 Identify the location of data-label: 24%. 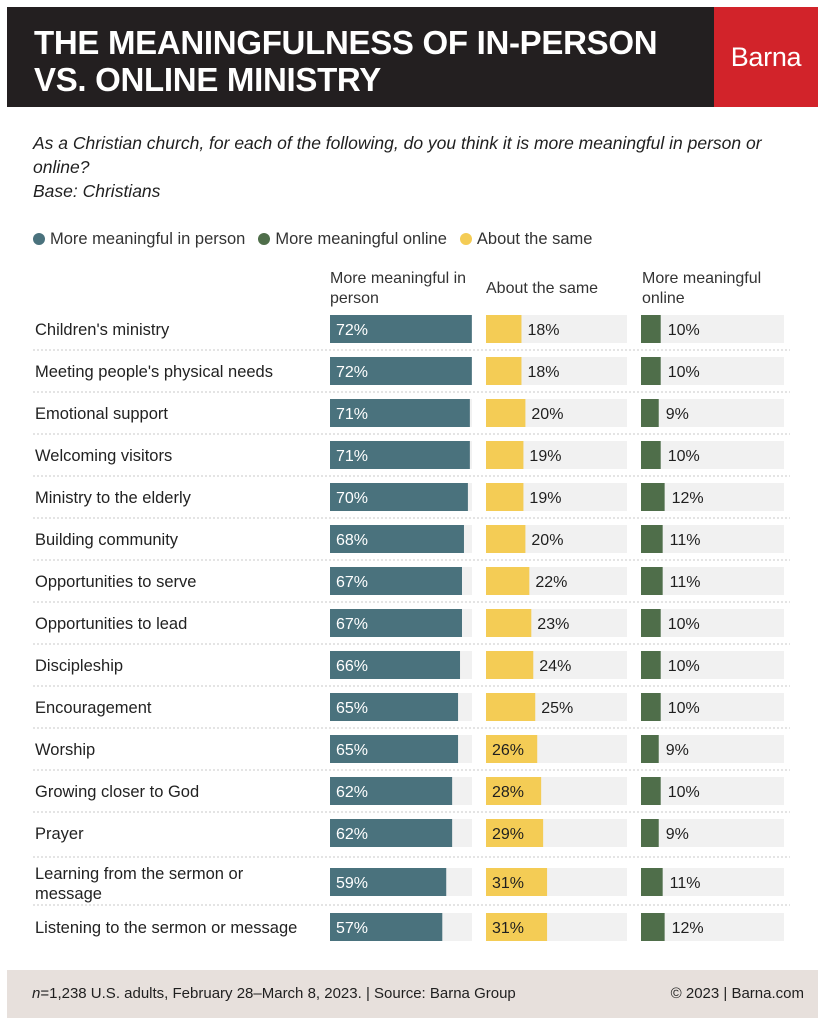
(555, 666).